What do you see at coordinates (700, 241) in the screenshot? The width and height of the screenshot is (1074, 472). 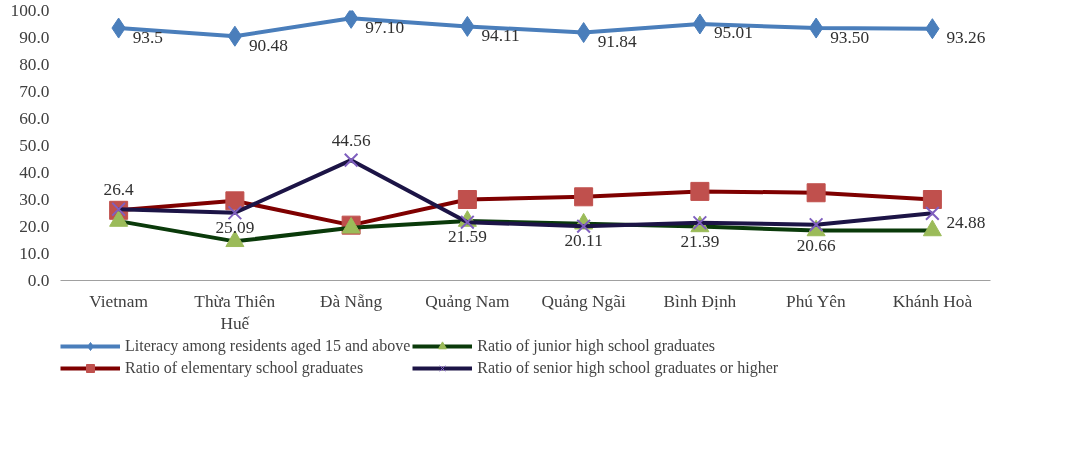 I see `data-label: 21.39` at bounding box center [700, 241].